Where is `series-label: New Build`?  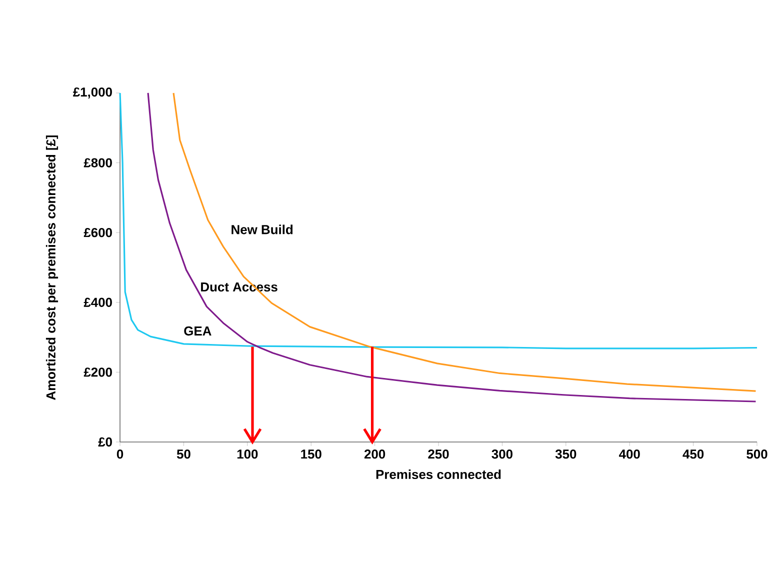 series-label: New Build is located at coordinates (262, 229).